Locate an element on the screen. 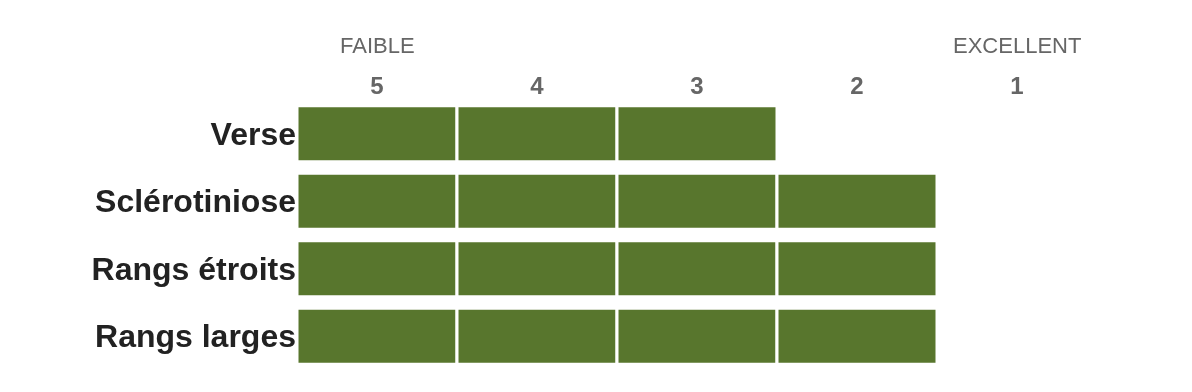  x-tick-label: 4 is located at coordinates (537, 86).